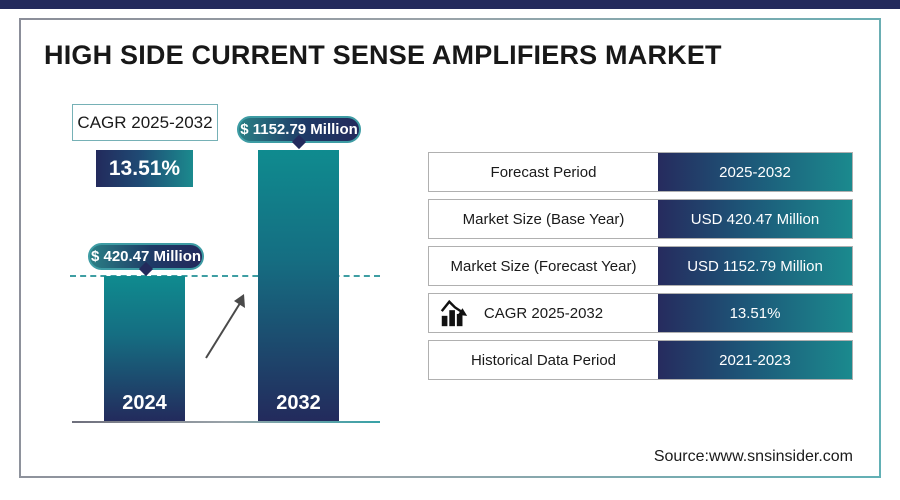  What do you see at coordinates (225, 276) in the screenshot?
I see `reference-dashed-line` at bounding box center [225, 276].